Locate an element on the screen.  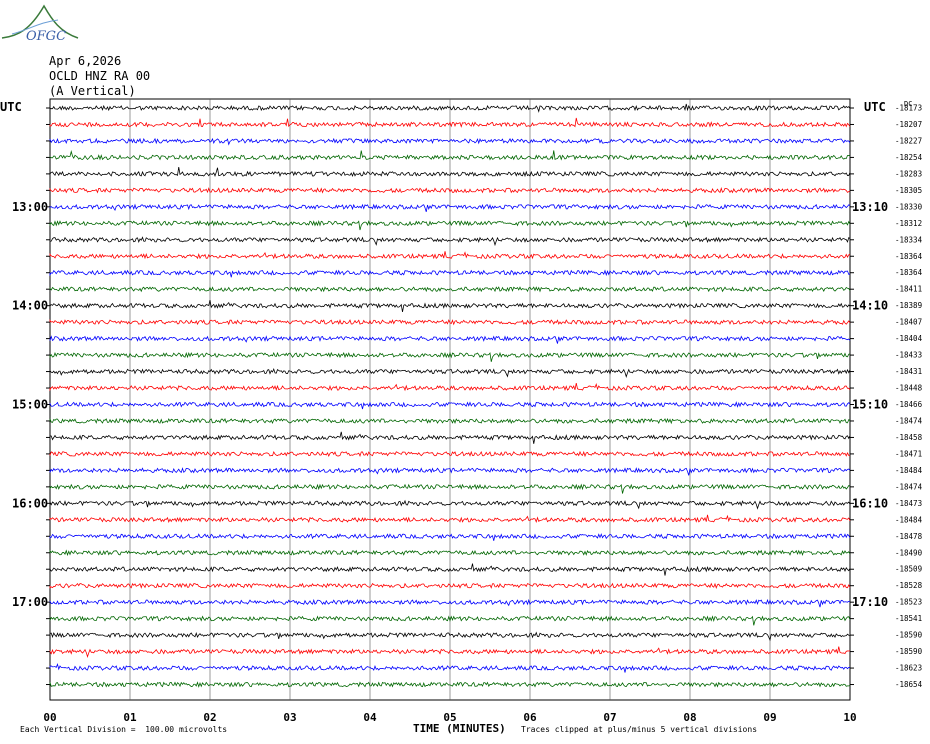
left-axis-title: UTC is located at coordinates (11, 107).